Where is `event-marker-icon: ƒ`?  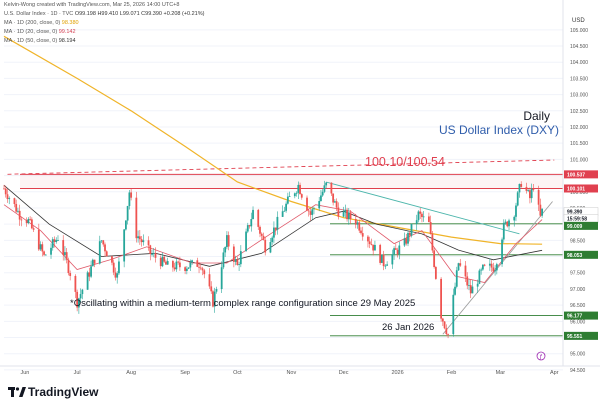 event-marker-icon: ƒ is located at coordinates (541, 356).